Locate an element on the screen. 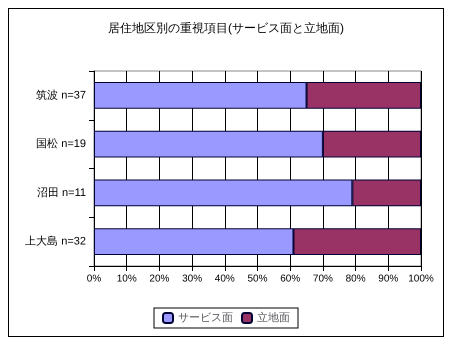 This screenshot has height=343, width=450. x-tick-label: 100% is located at coordinates (421, 279).